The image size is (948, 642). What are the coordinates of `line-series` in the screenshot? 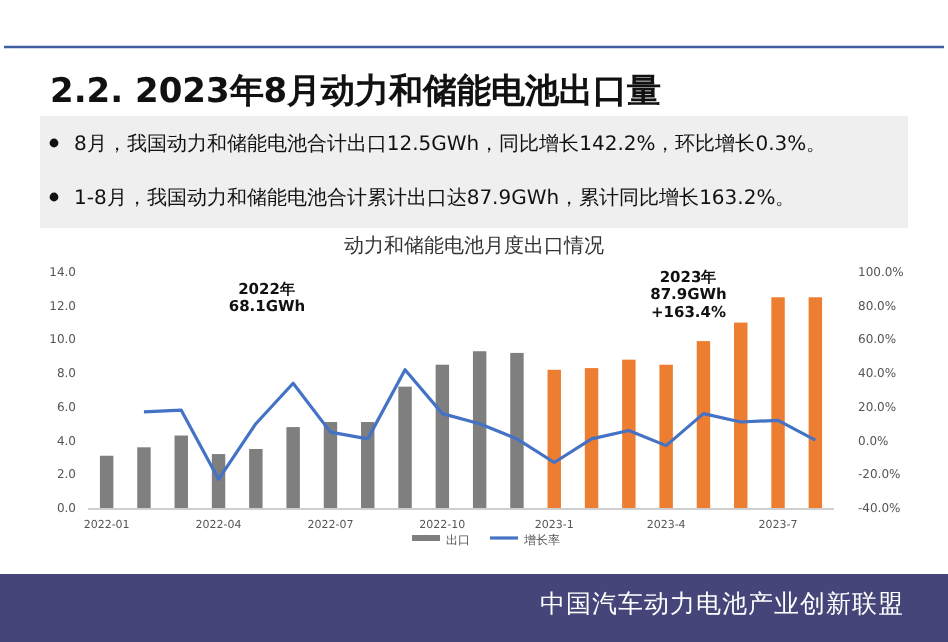 It's located at (479, 424).